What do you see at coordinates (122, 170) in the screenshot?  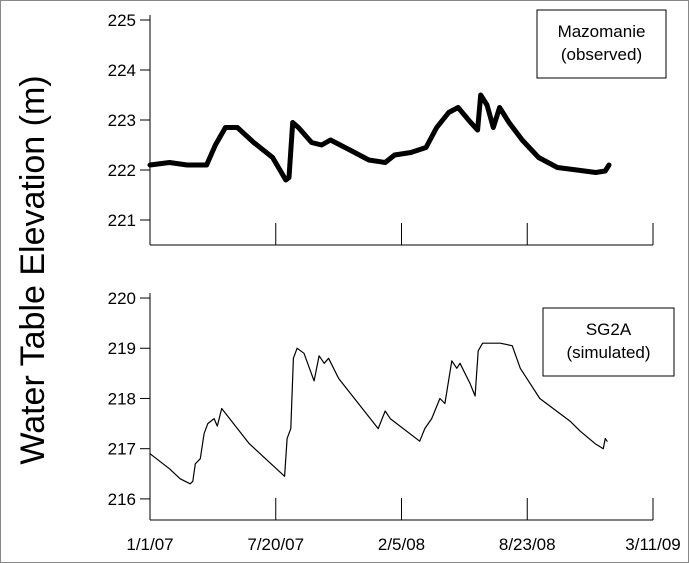 I see `y-tick-label: 222` at bounding box center [122, 170].